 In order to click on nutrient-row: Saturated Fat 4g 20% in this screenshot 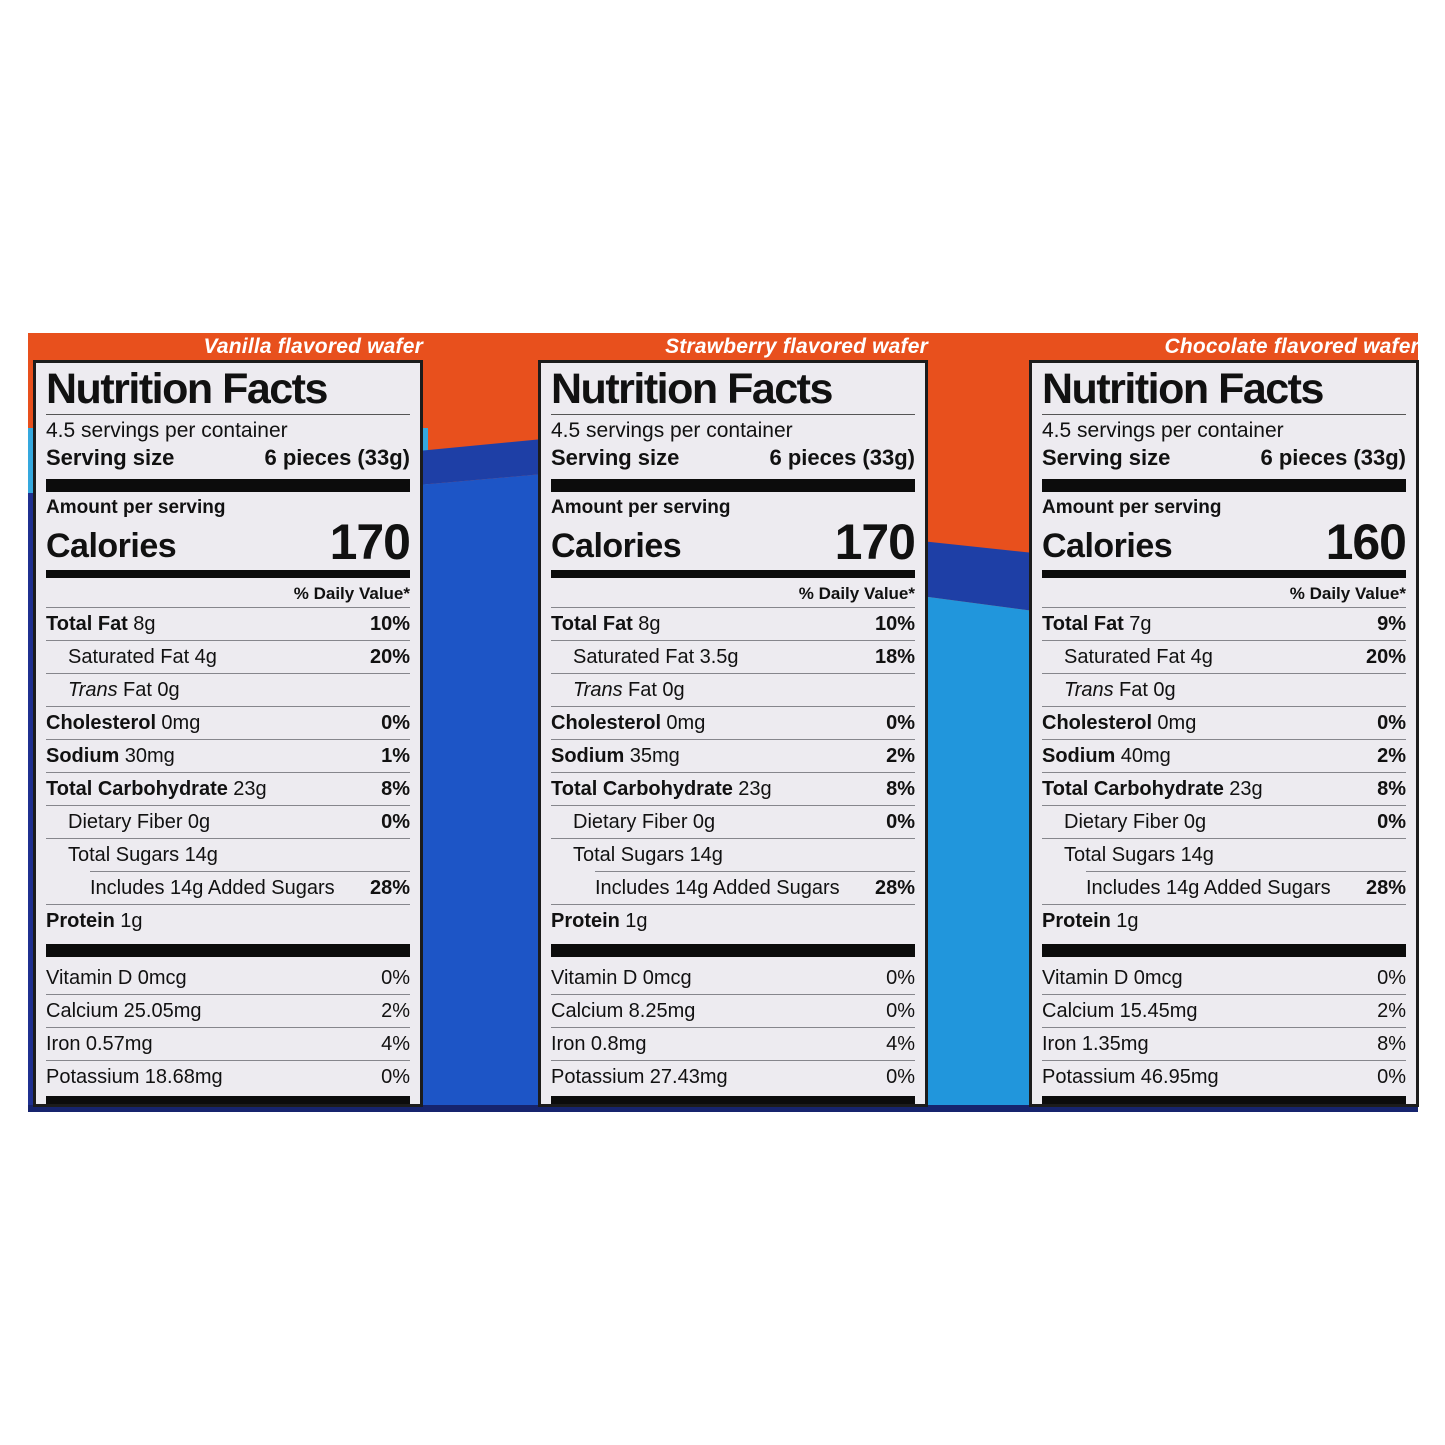, I will do `click(1224, 656)`.